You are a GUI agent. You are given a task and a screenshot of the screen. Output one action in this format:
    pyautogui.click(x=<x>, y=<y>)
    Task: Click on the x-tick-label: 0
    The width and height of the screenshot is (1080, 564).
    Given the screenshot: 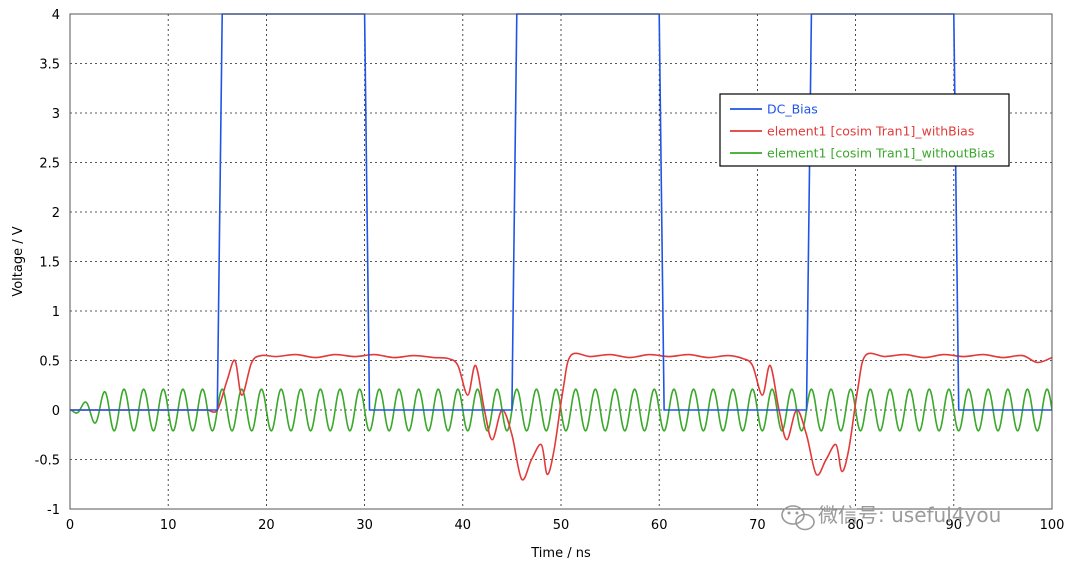 What is the action you would take?
    pyautogui.click(x=70, y=525)
    